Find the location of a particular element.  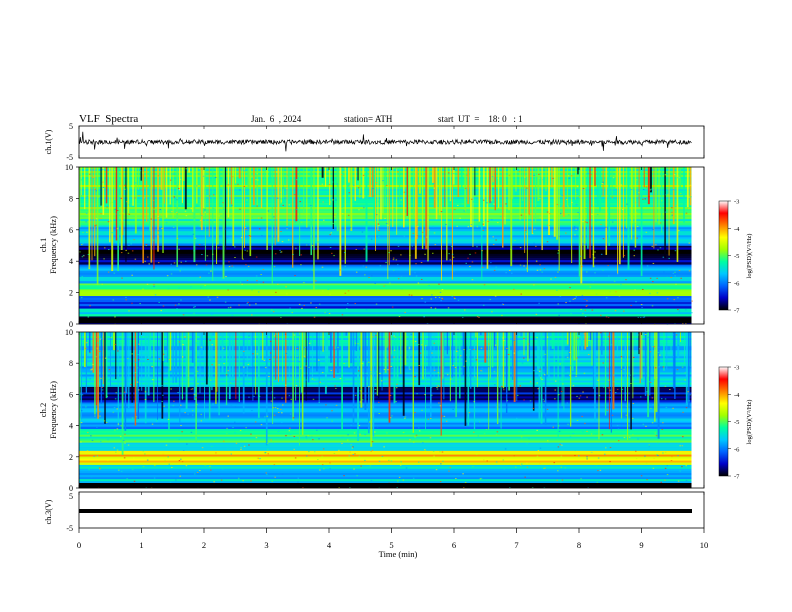

time-tick-label: 3 is located at coordinates (266, 545).